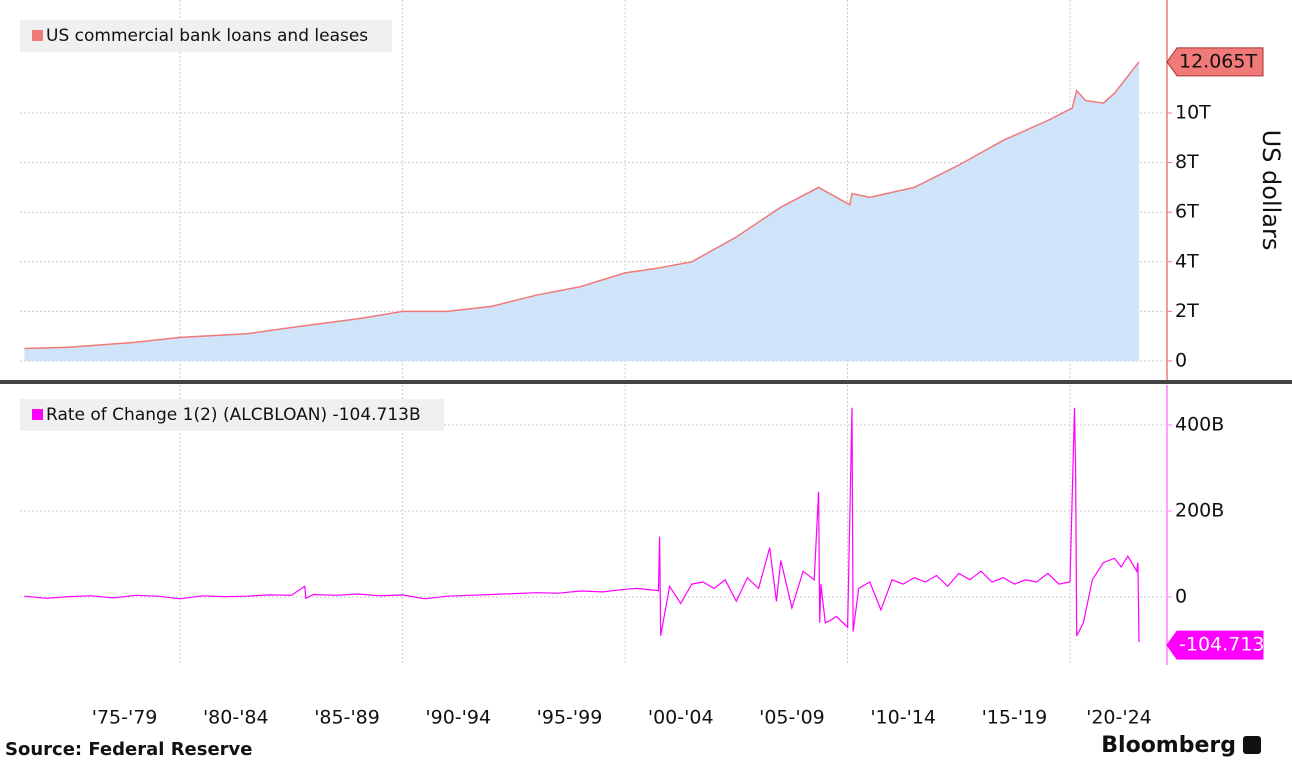 The height and width of the screenshot is (763, 1292). Describe the element at coordinates (125, 718) in the screenshot. I see `x-tick-label: '75-'79` at that location.